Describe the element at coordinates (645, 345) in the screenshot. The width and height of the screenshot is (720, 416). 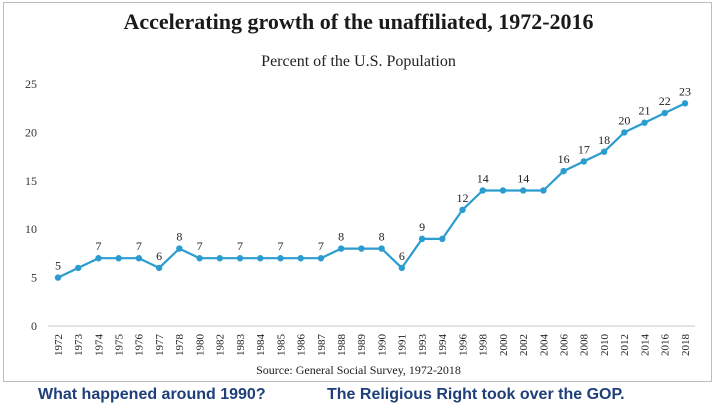
I see `x-tick-label: 2014` at that location.